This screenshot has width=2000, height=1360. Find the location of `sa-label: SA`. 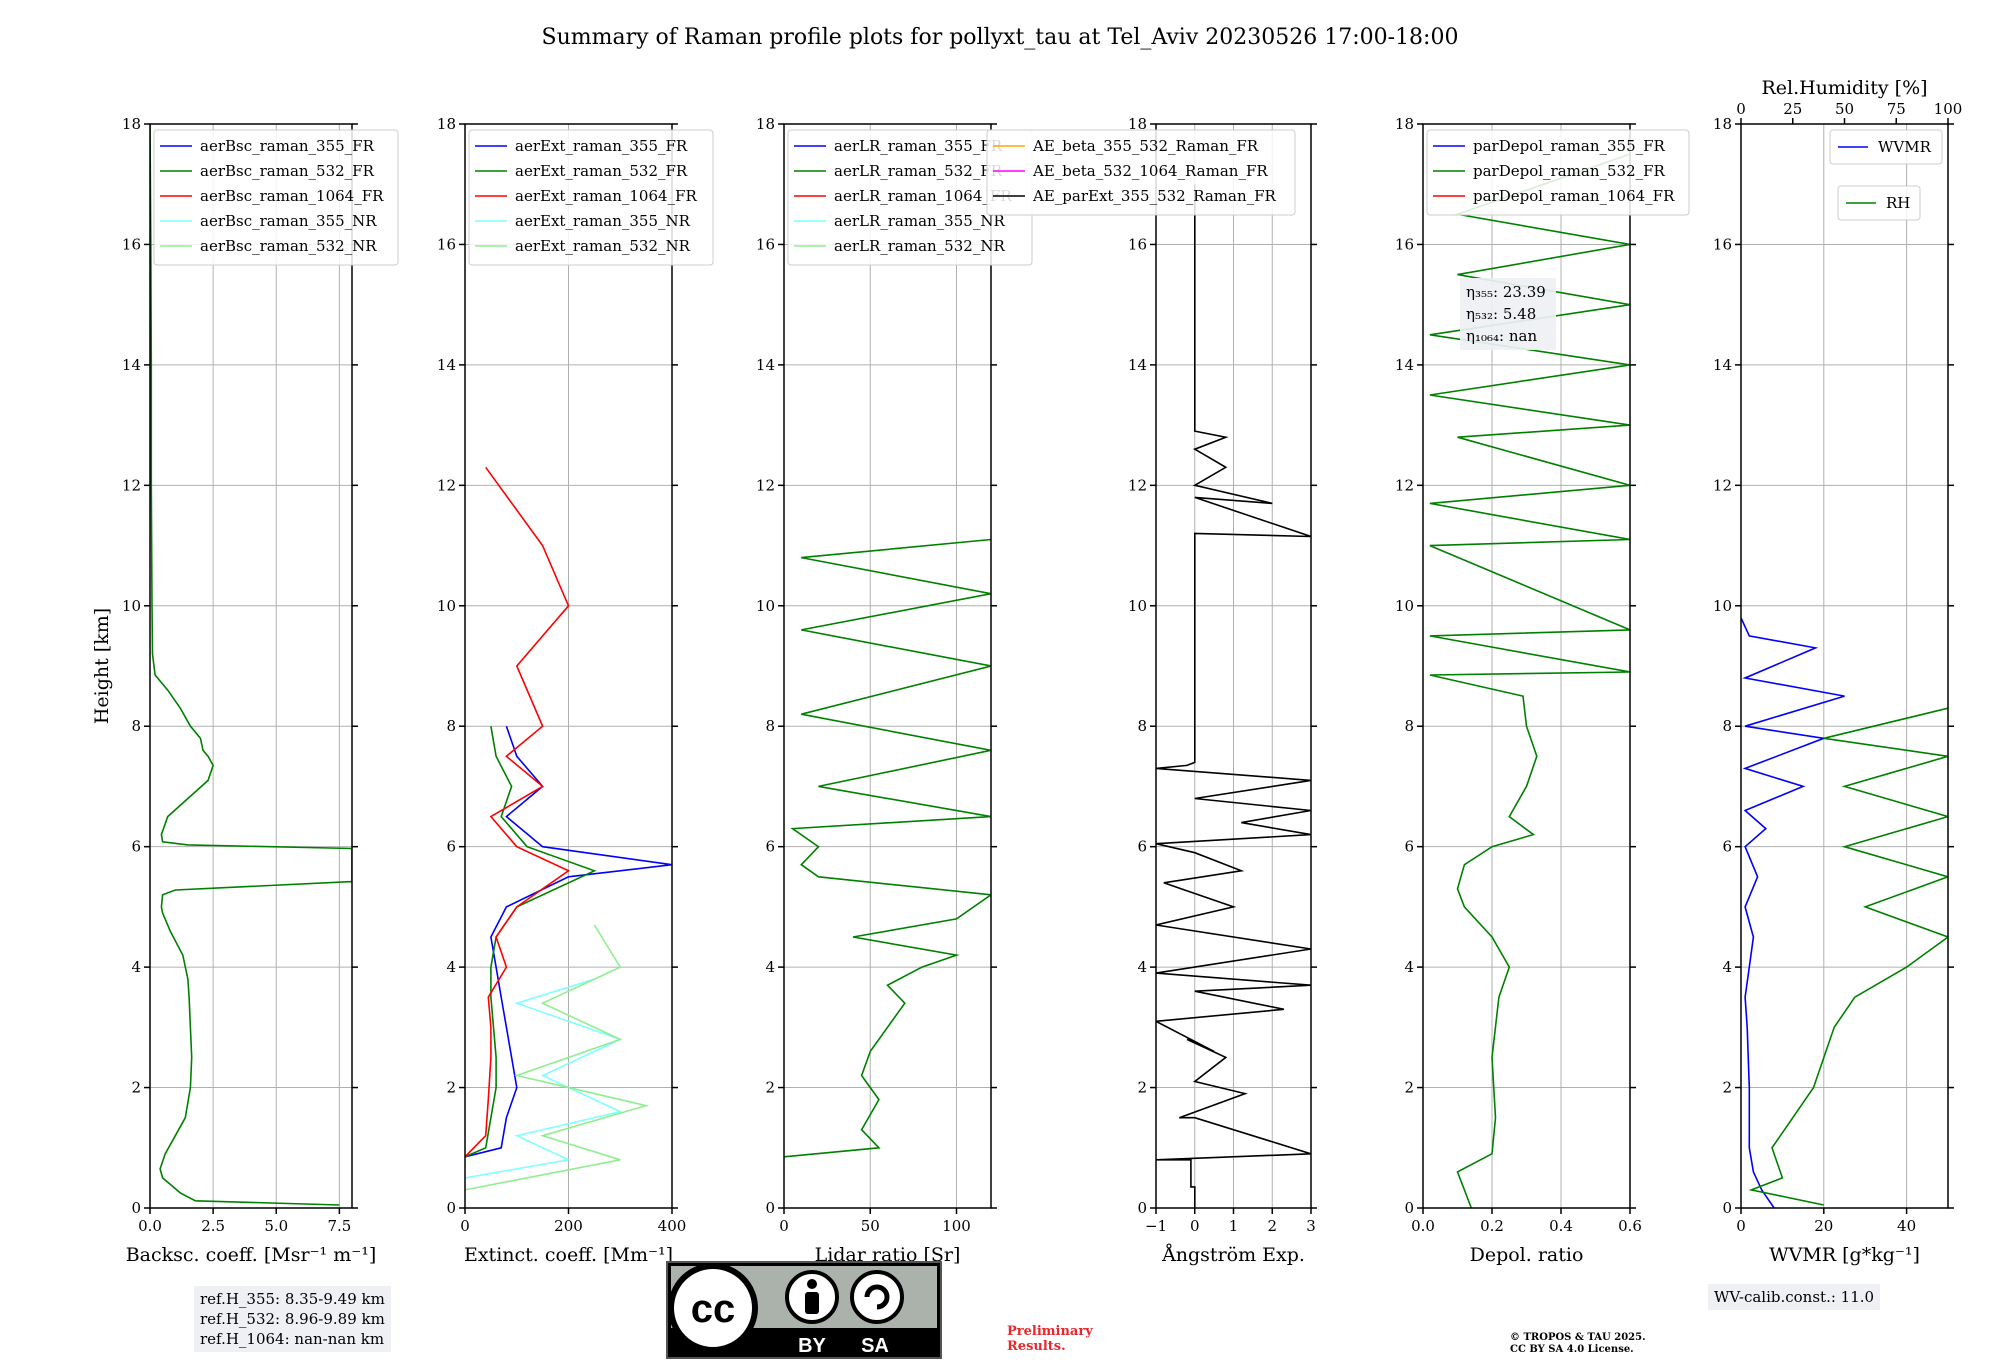

sa-label: SA is located at coordinates (875, 1346).